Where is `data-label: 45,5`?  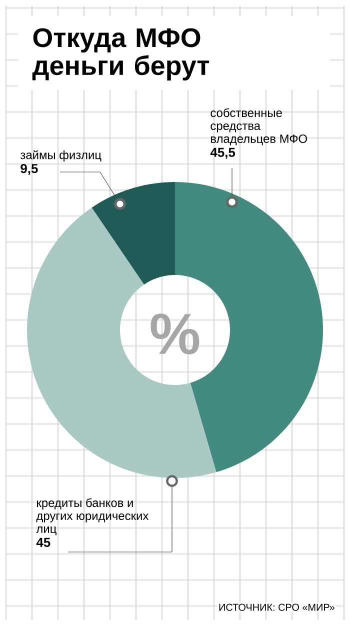
data-label: 45,5 is located at coordinates (223, 153).